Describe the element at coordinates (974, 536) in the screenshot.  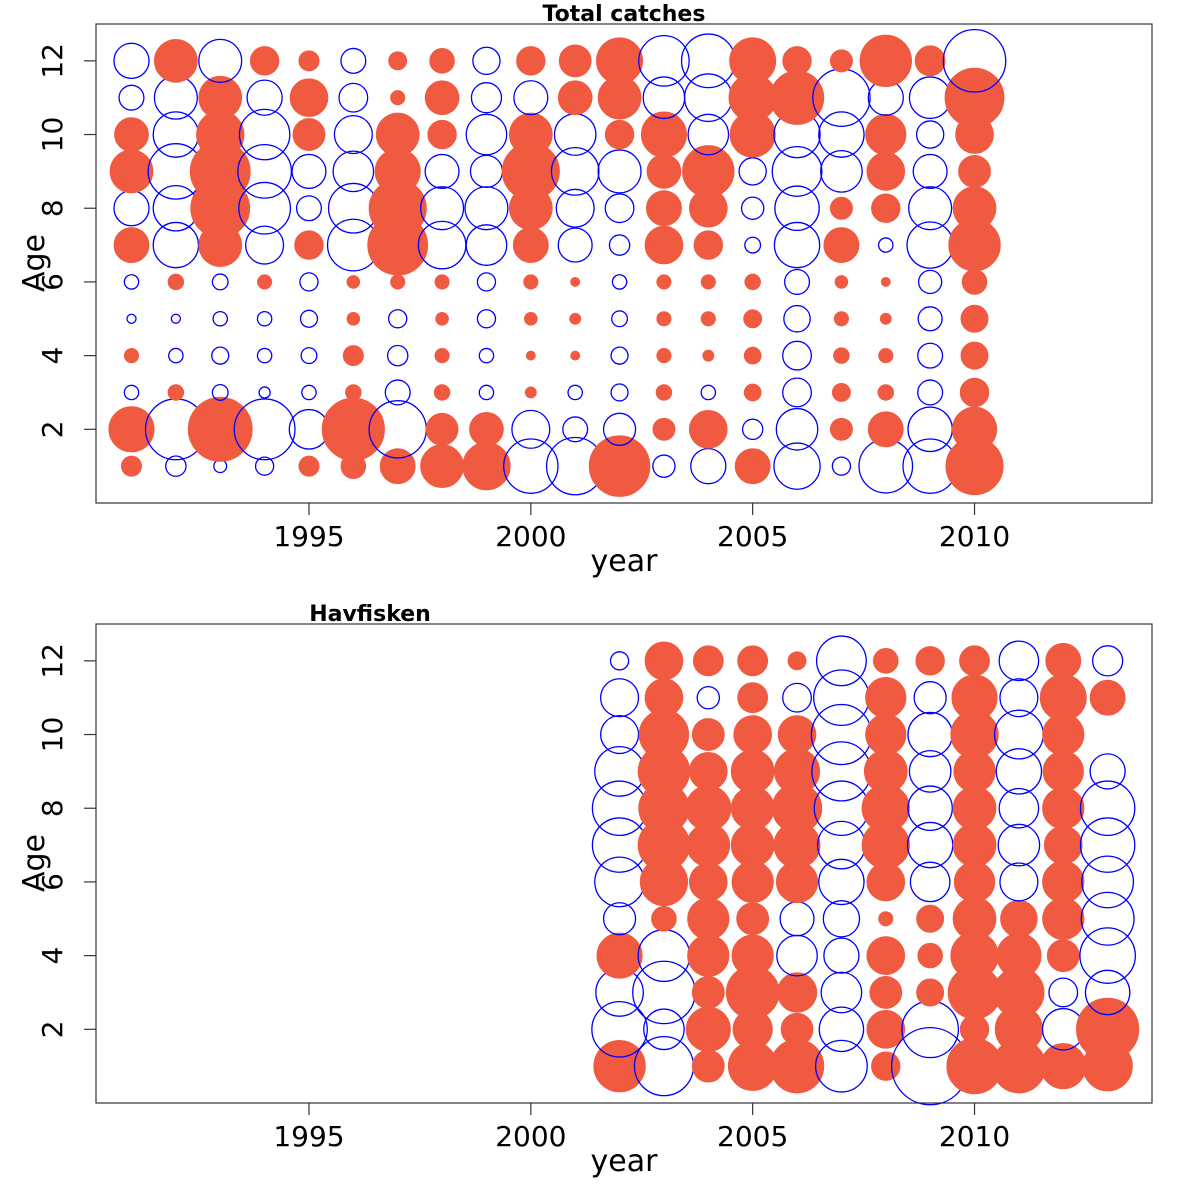
I see `x-tick-label: 2010` at that location.